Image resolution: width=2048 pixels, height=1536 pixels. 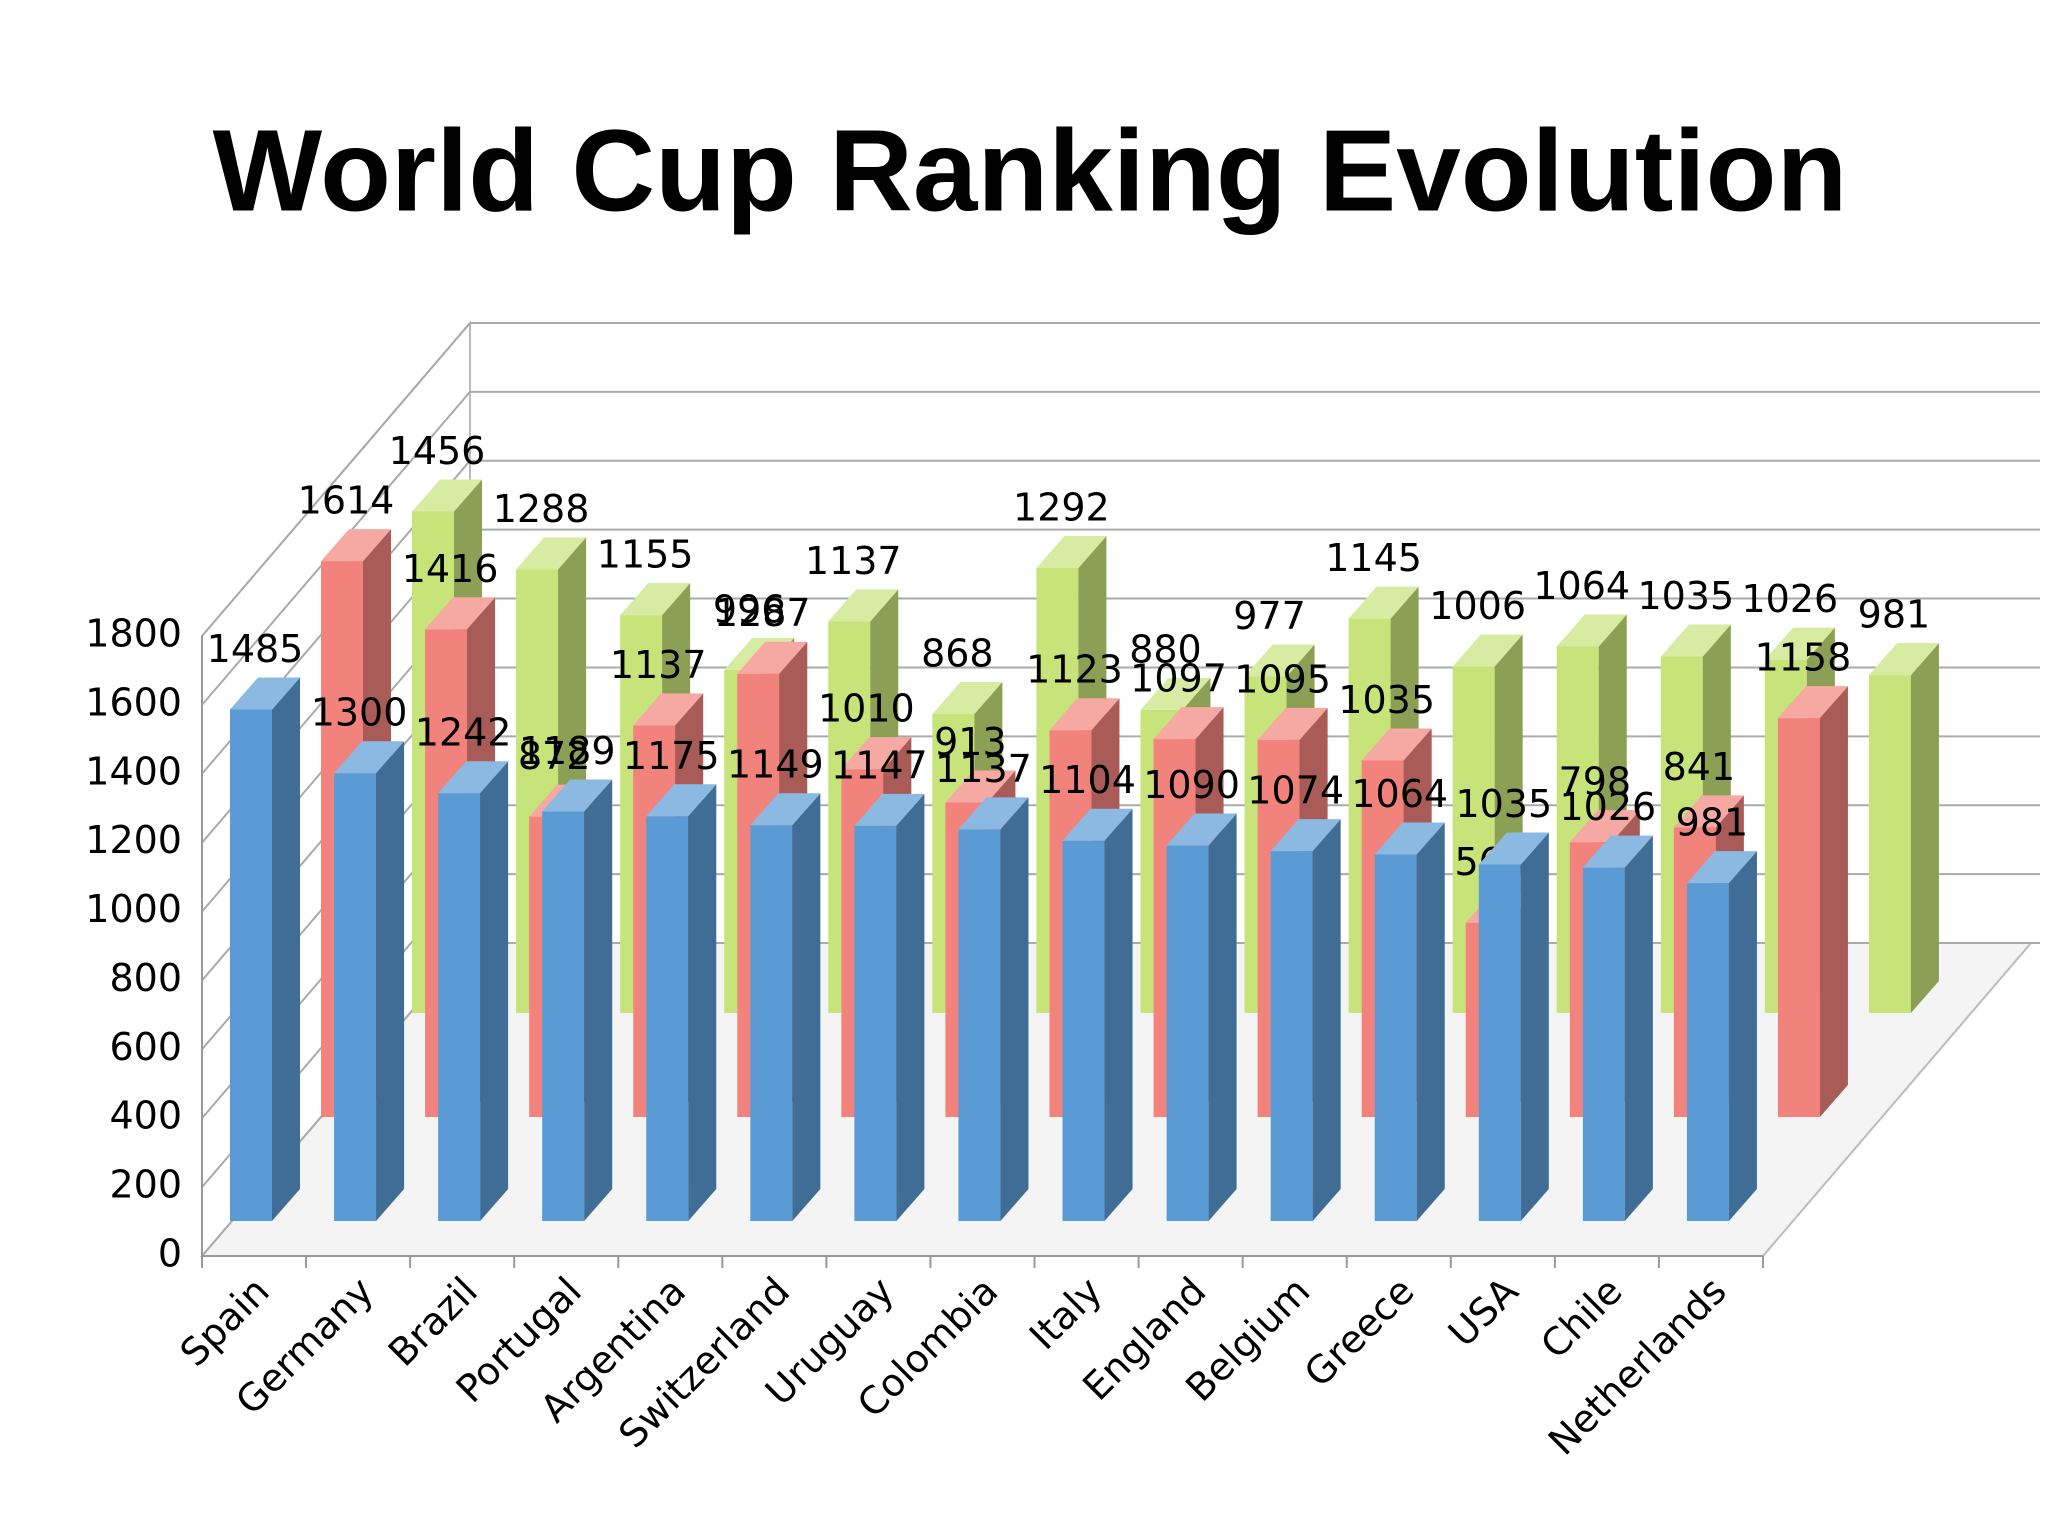 I want to click on value-label: 798, so click(x=1595, y=782).